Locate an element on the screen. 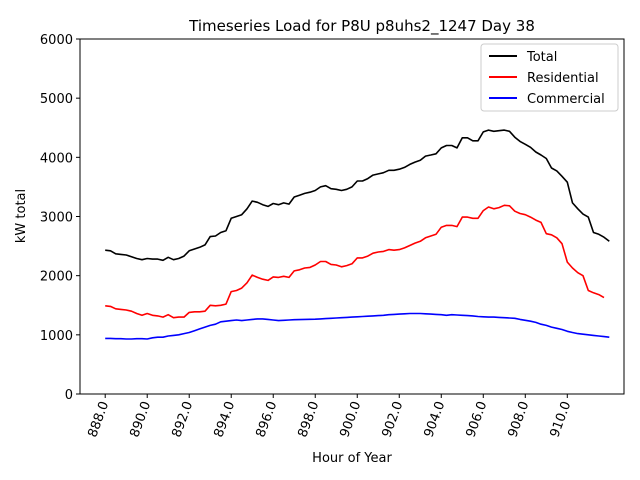  x-tick-label: 888.0 is located at coordinates (98, 419).